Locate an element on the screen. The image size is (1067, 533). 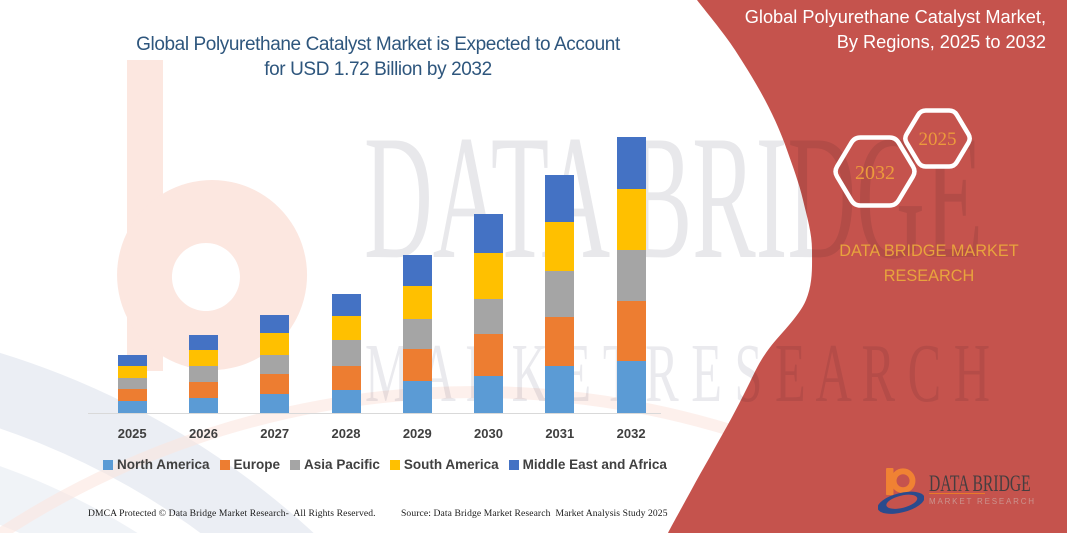
svg-text: 2032 is located at coordinates (875, 173).